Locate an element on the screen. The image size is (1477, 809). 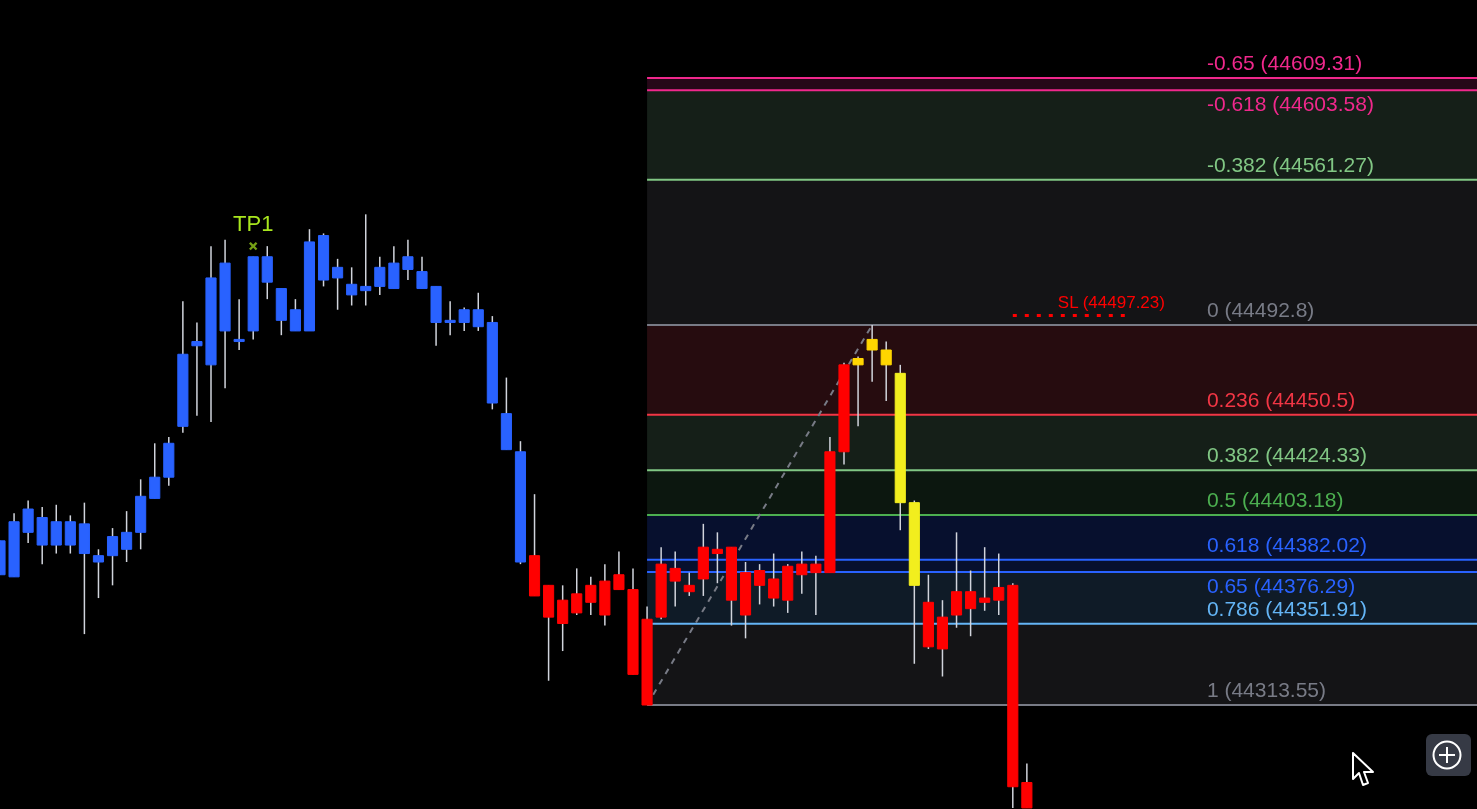
ref-line-label: -0.382 (44561.27) is located at coordinates (1290, 164).